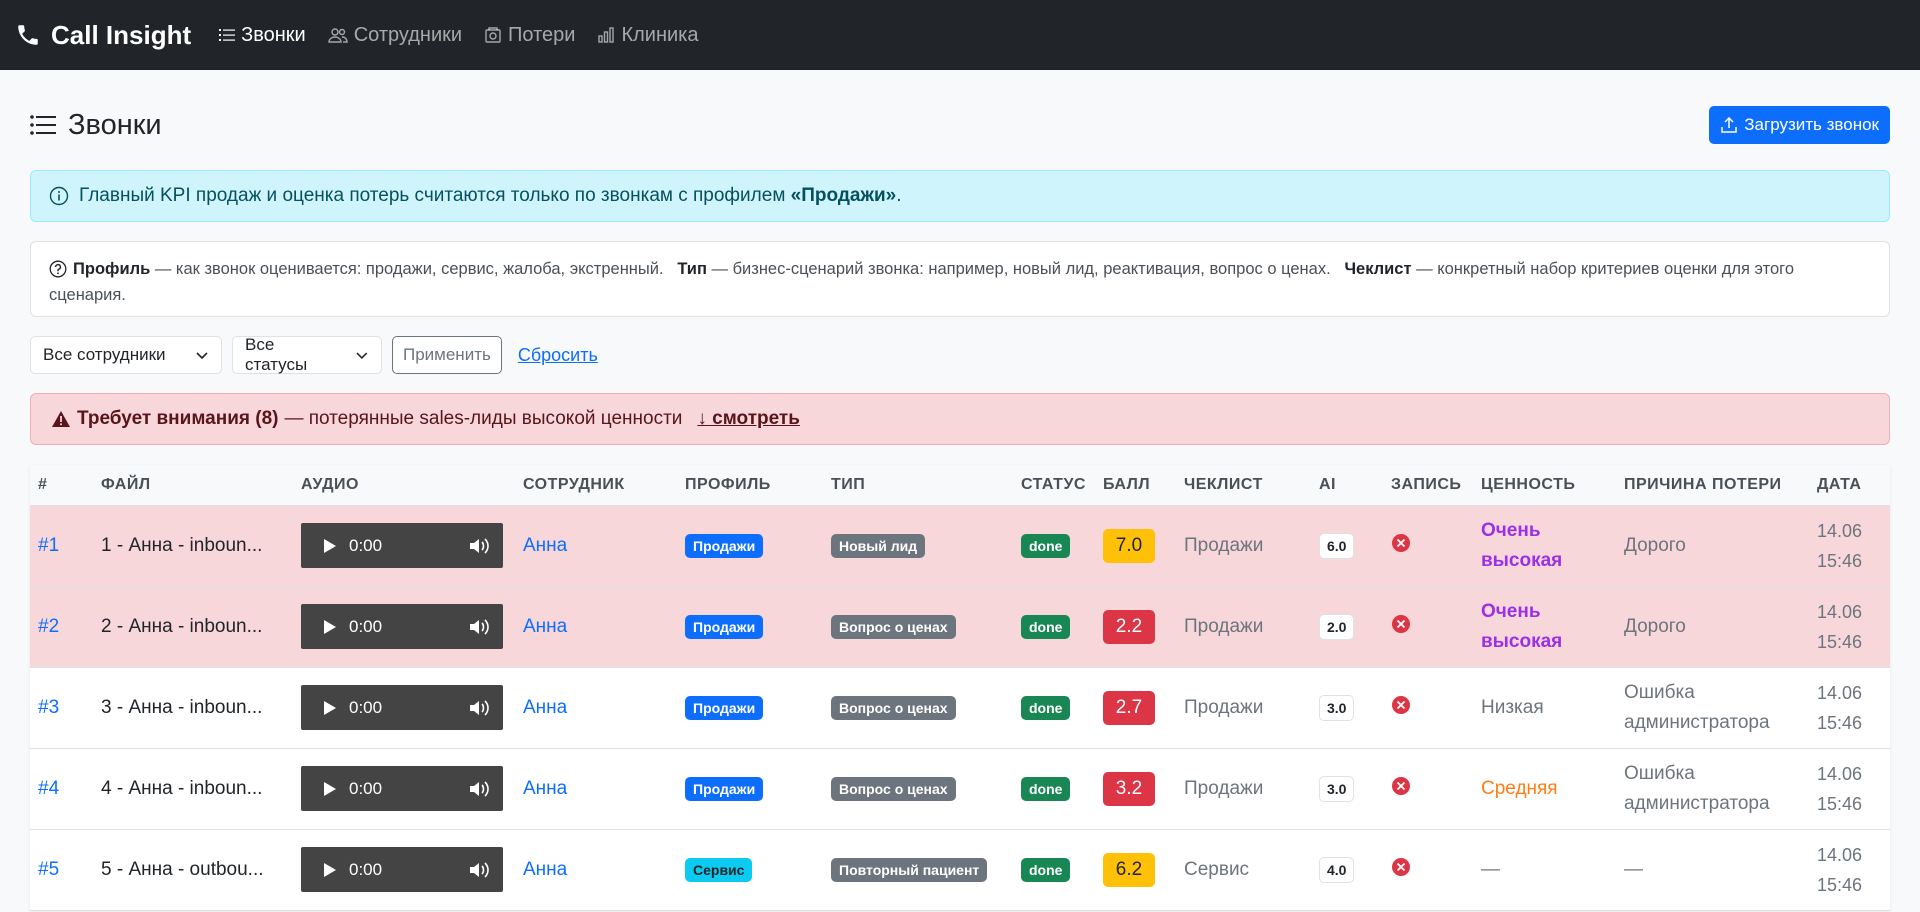  What do you see at coordinates (61, 708) in the screenshot?
I see `row-id-cell: #3` at bounding box center [61, 708].